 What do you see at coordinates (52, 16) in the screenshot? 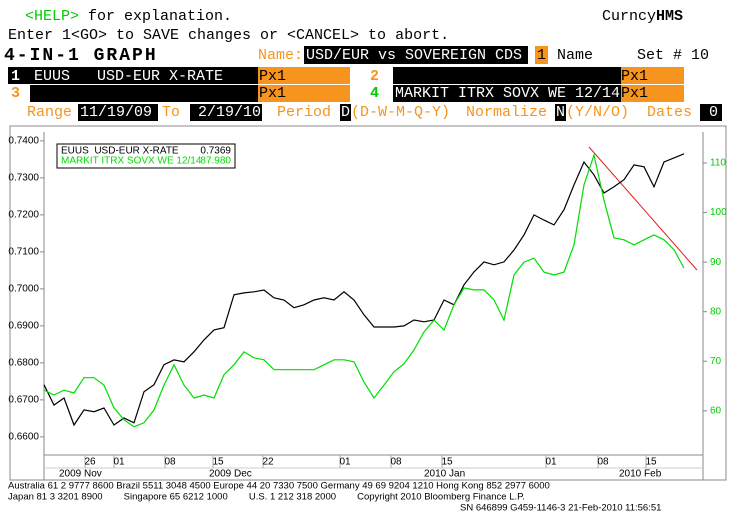
I see `help-key: <HELP>` at bounding box center [52, 16].